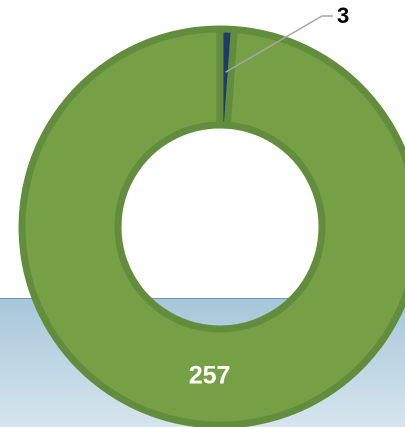  I want to click on data-label: 3, so click(343, 15).